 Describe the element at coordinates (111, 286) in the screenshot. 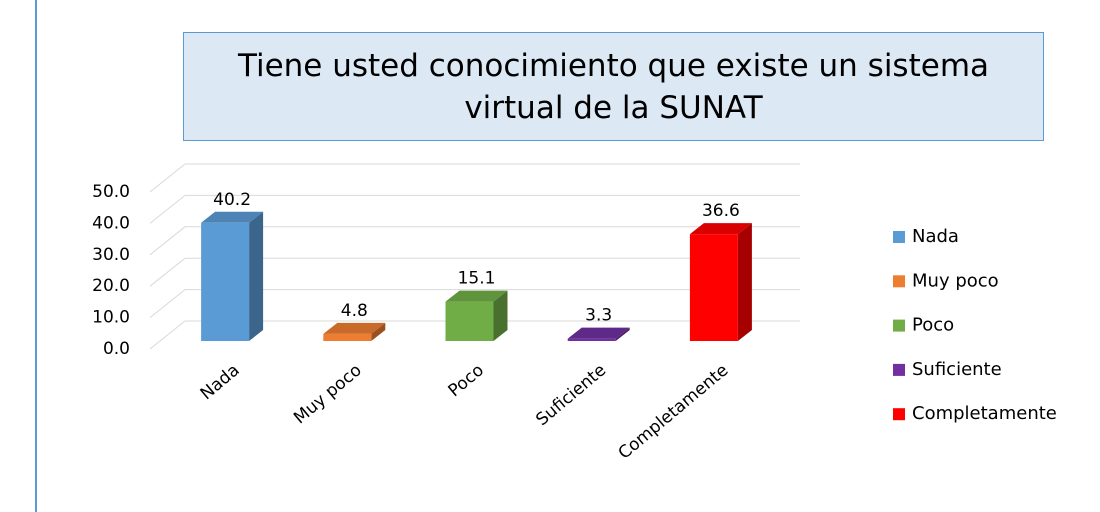

I see `y-tick-label: 20.0` at that location.